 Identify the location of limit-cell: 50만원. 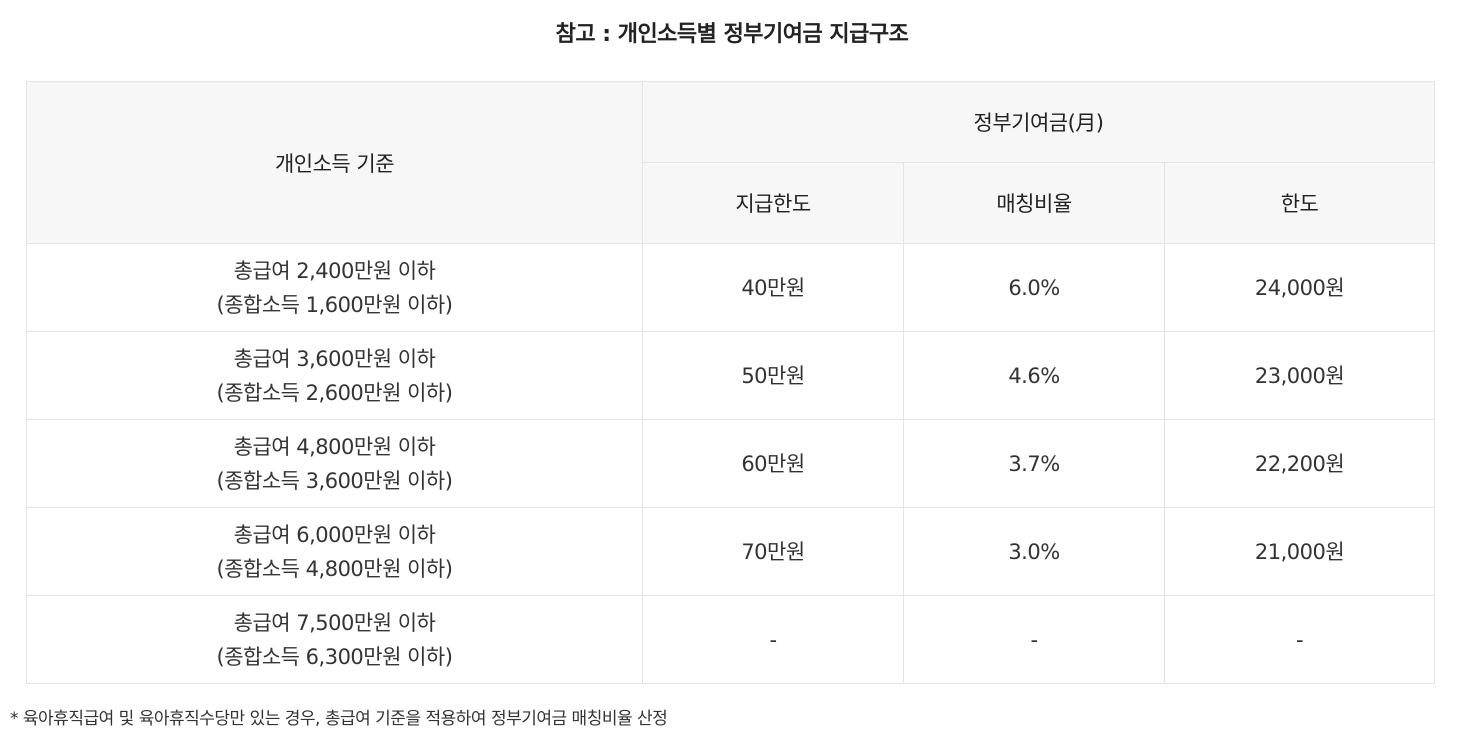
(773, 375).